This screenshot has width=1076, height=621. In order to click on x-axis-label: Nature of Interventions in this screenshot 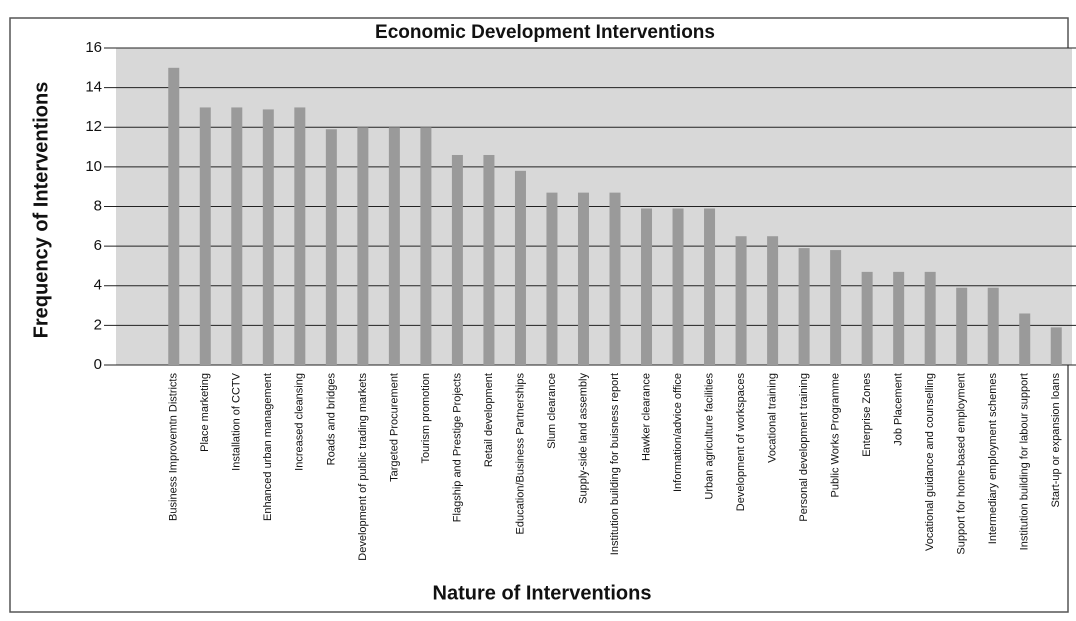, I will do `click(542, 593)`.